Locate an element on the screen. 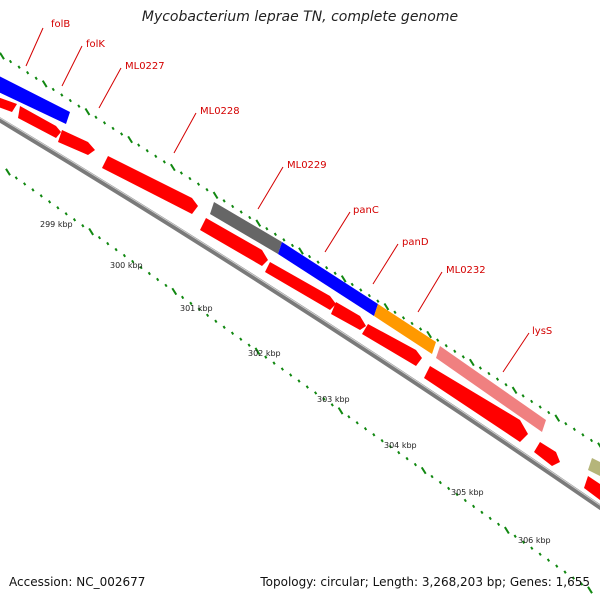  kbp-label: 303 kbp is located at coordinates (333, 399).